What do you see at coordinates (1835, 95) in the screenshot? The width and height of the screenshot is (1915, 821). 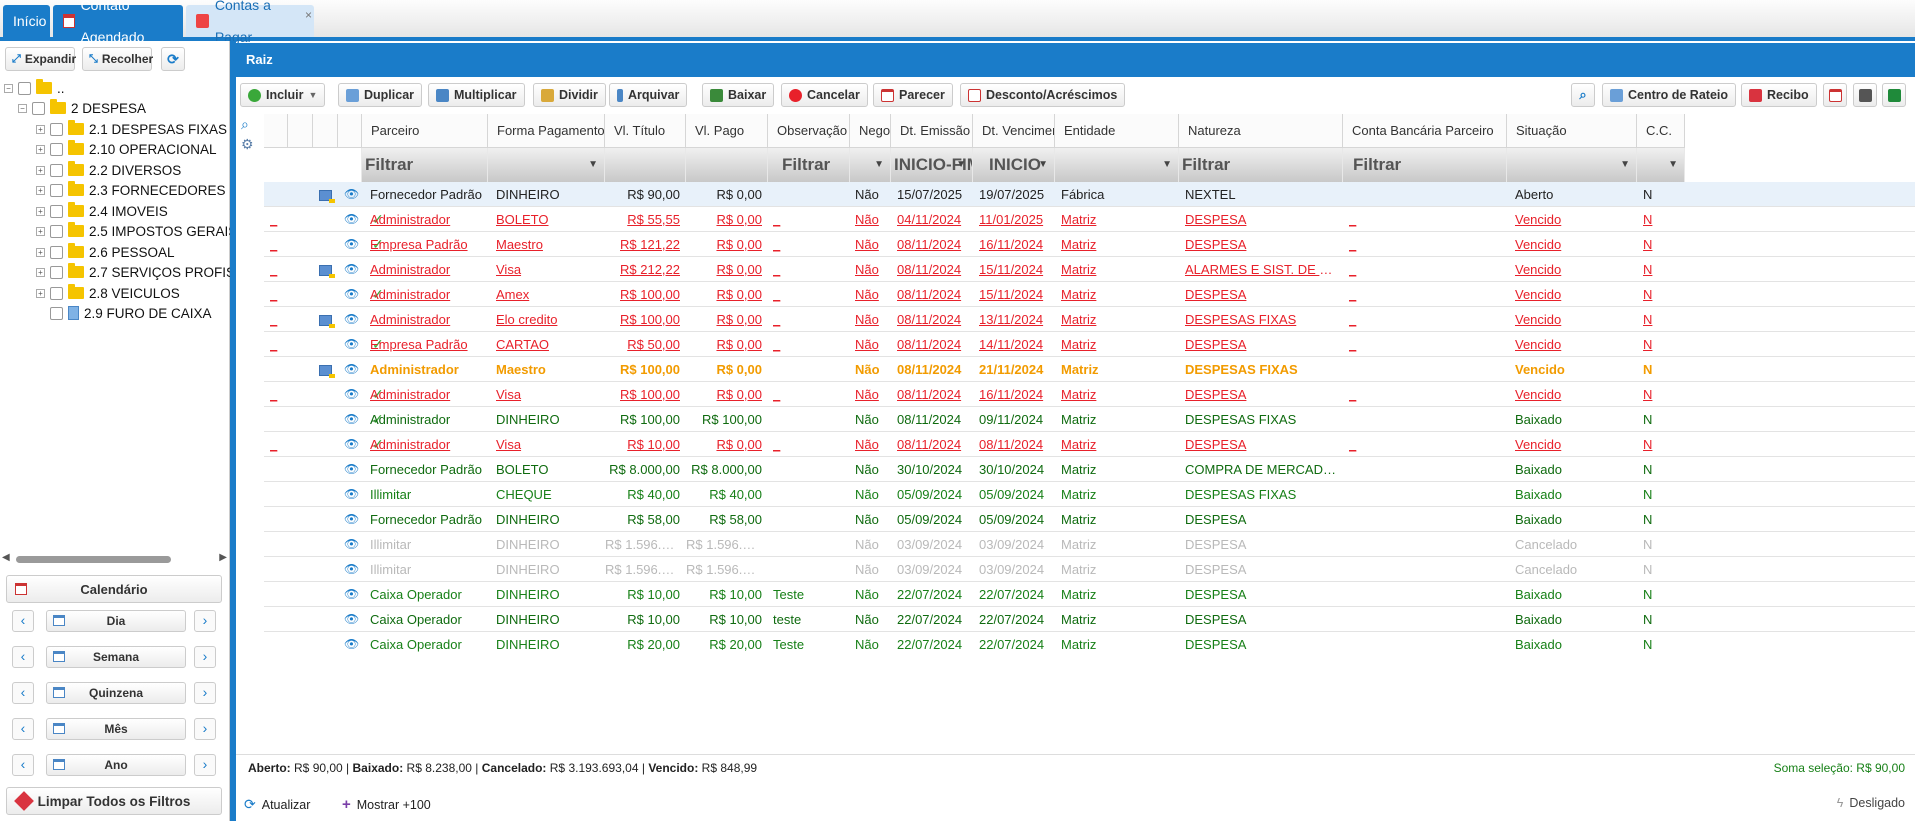 I see `calendar-export-button` at bounding box center [1835, 95].